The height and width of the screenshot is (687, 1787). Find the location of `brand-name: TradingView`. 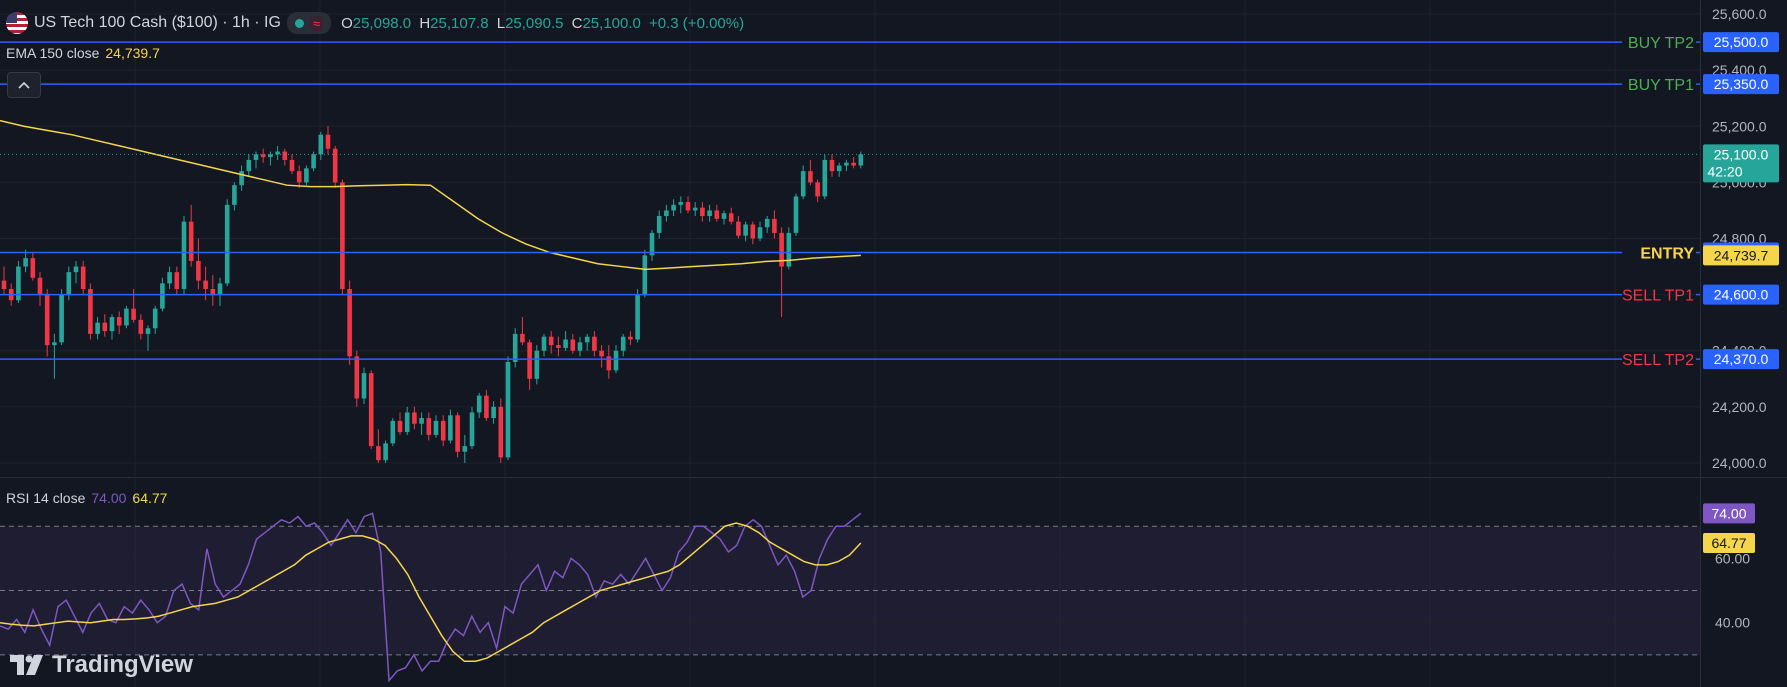

brand-name: TradingView is located at coordinates (122, 664).